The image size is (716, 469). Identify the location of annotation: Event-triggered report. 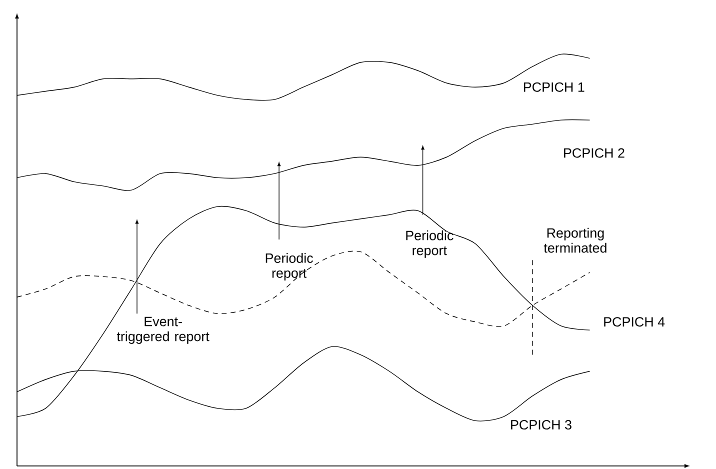
(163, 330).